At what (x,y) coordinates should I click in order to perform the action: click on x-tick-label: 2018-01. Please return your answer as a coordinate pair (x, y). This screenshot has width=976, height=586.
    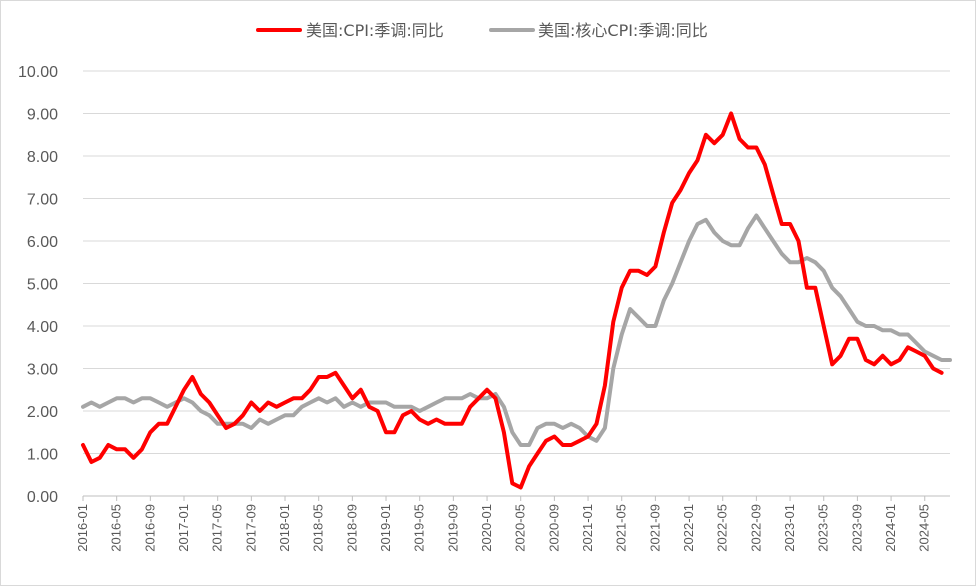
    Looking at the image, I should click on (284, 528).